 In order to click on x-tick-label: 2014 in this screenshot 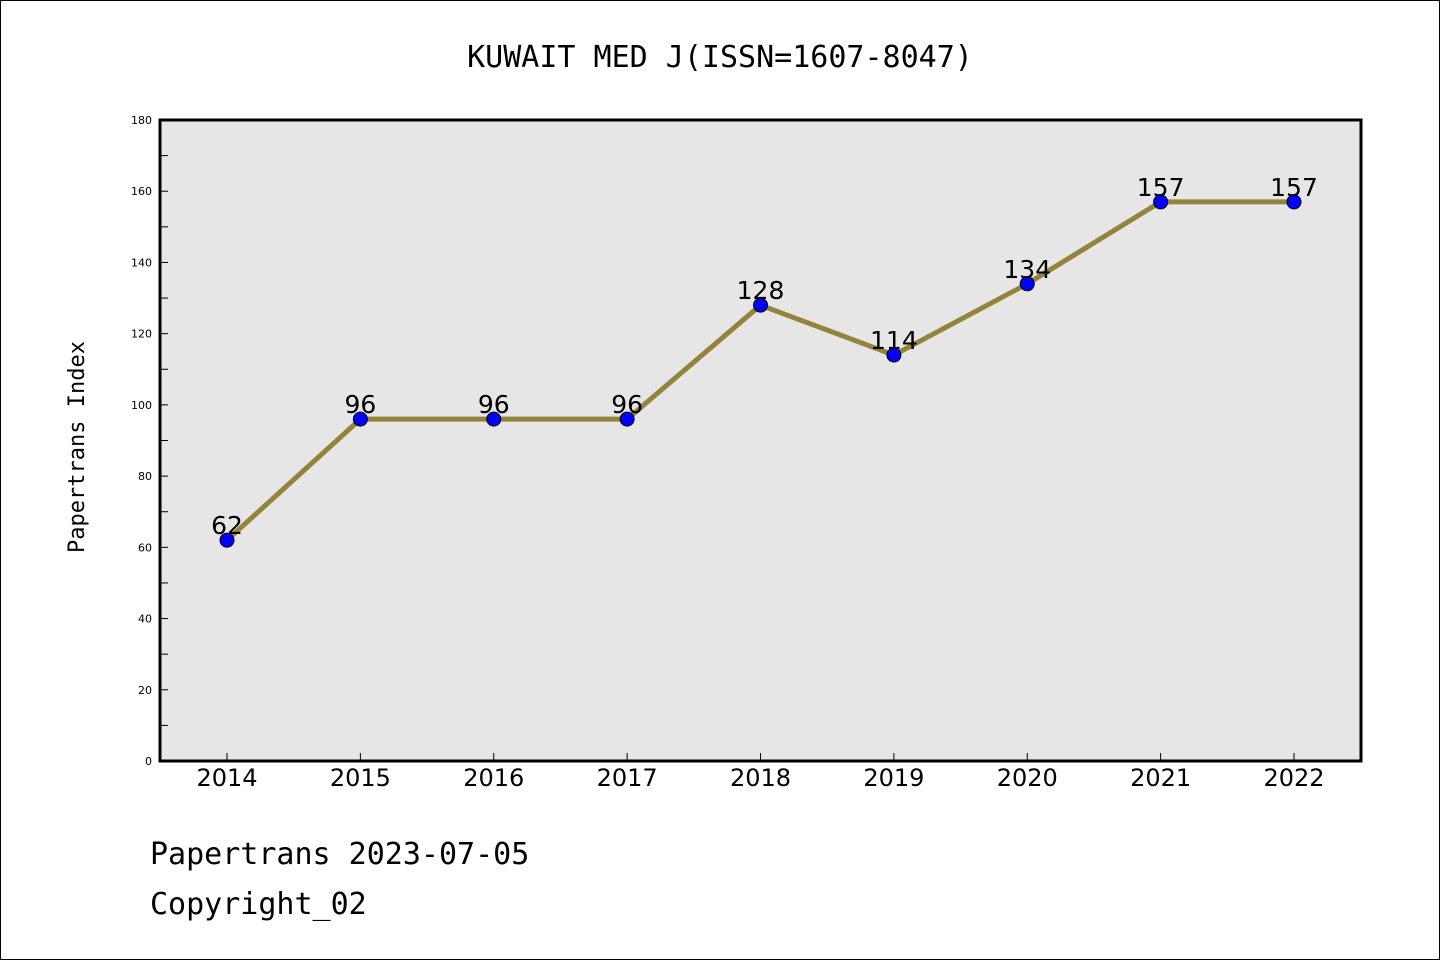, I will do `click(226, 778)`.